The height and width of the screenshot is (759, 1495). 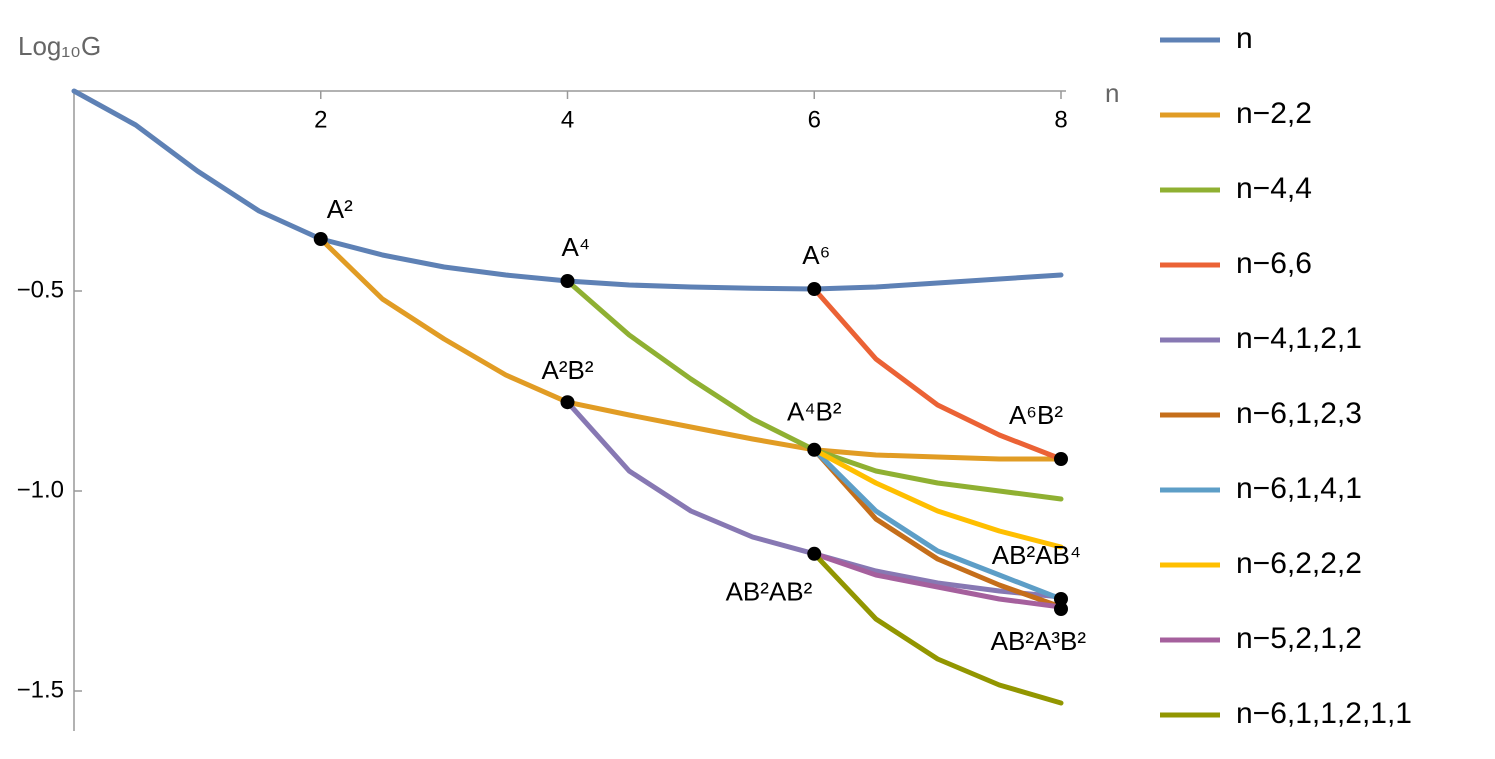 I want to click on y-tick-label: −0.5, so click(x=40, y=289).